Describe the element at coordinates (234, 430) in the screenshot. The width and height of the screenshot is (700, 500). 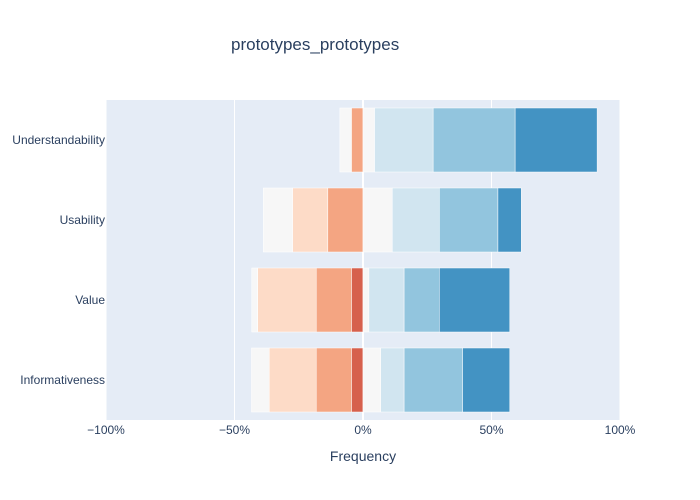
I see `x-tick-label-1: −50%` at that location.